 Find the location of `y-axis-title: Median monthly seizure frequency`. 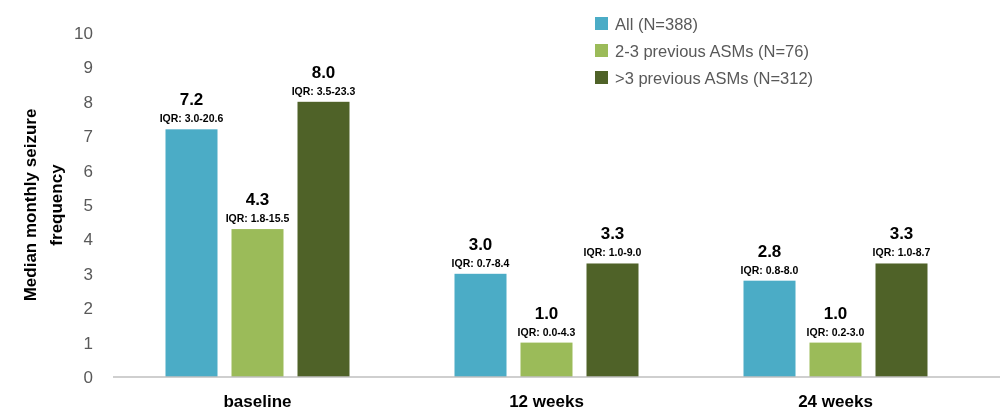

y-axis-title: Median monthly seizure frequency is located at coordinates (43, 205).